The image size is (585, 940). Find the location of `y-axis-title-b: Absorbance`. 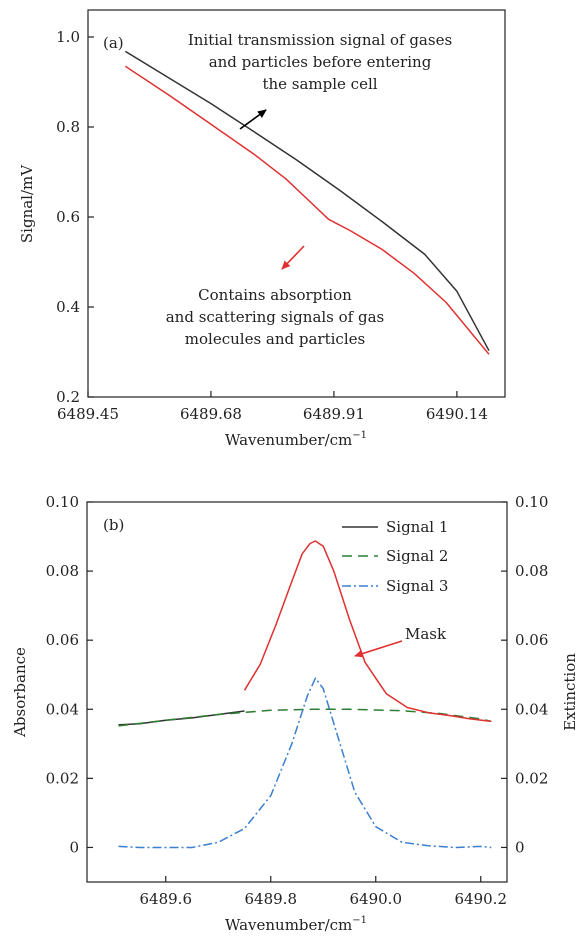

y-axis-title-b: Absorbance is located at coordinates (20, 692).